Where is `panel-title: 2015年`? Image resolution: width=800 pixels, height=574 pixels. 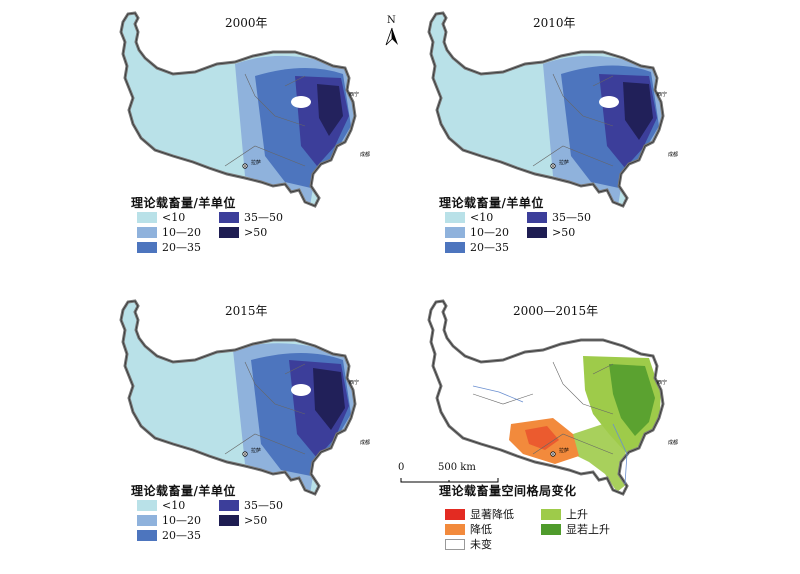 panel-title: 2015年 is located at coordinates (246, 311).